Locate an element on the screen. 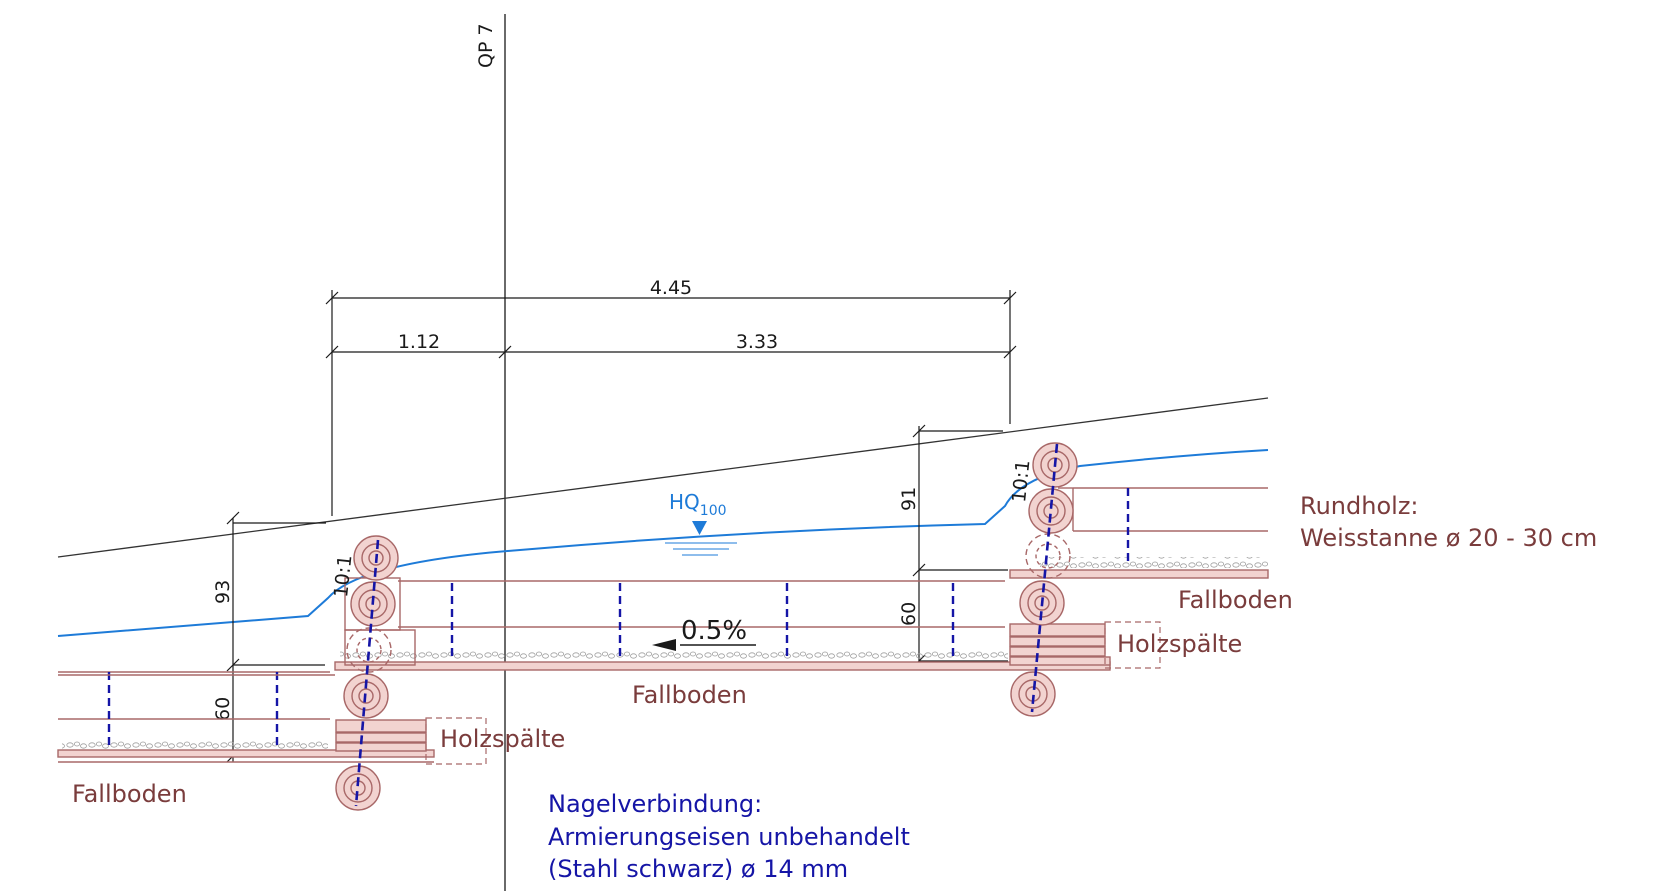 The width and height of the screenshot is (1670, 891). right-nail-rod is located at coordinates (1044, 578).